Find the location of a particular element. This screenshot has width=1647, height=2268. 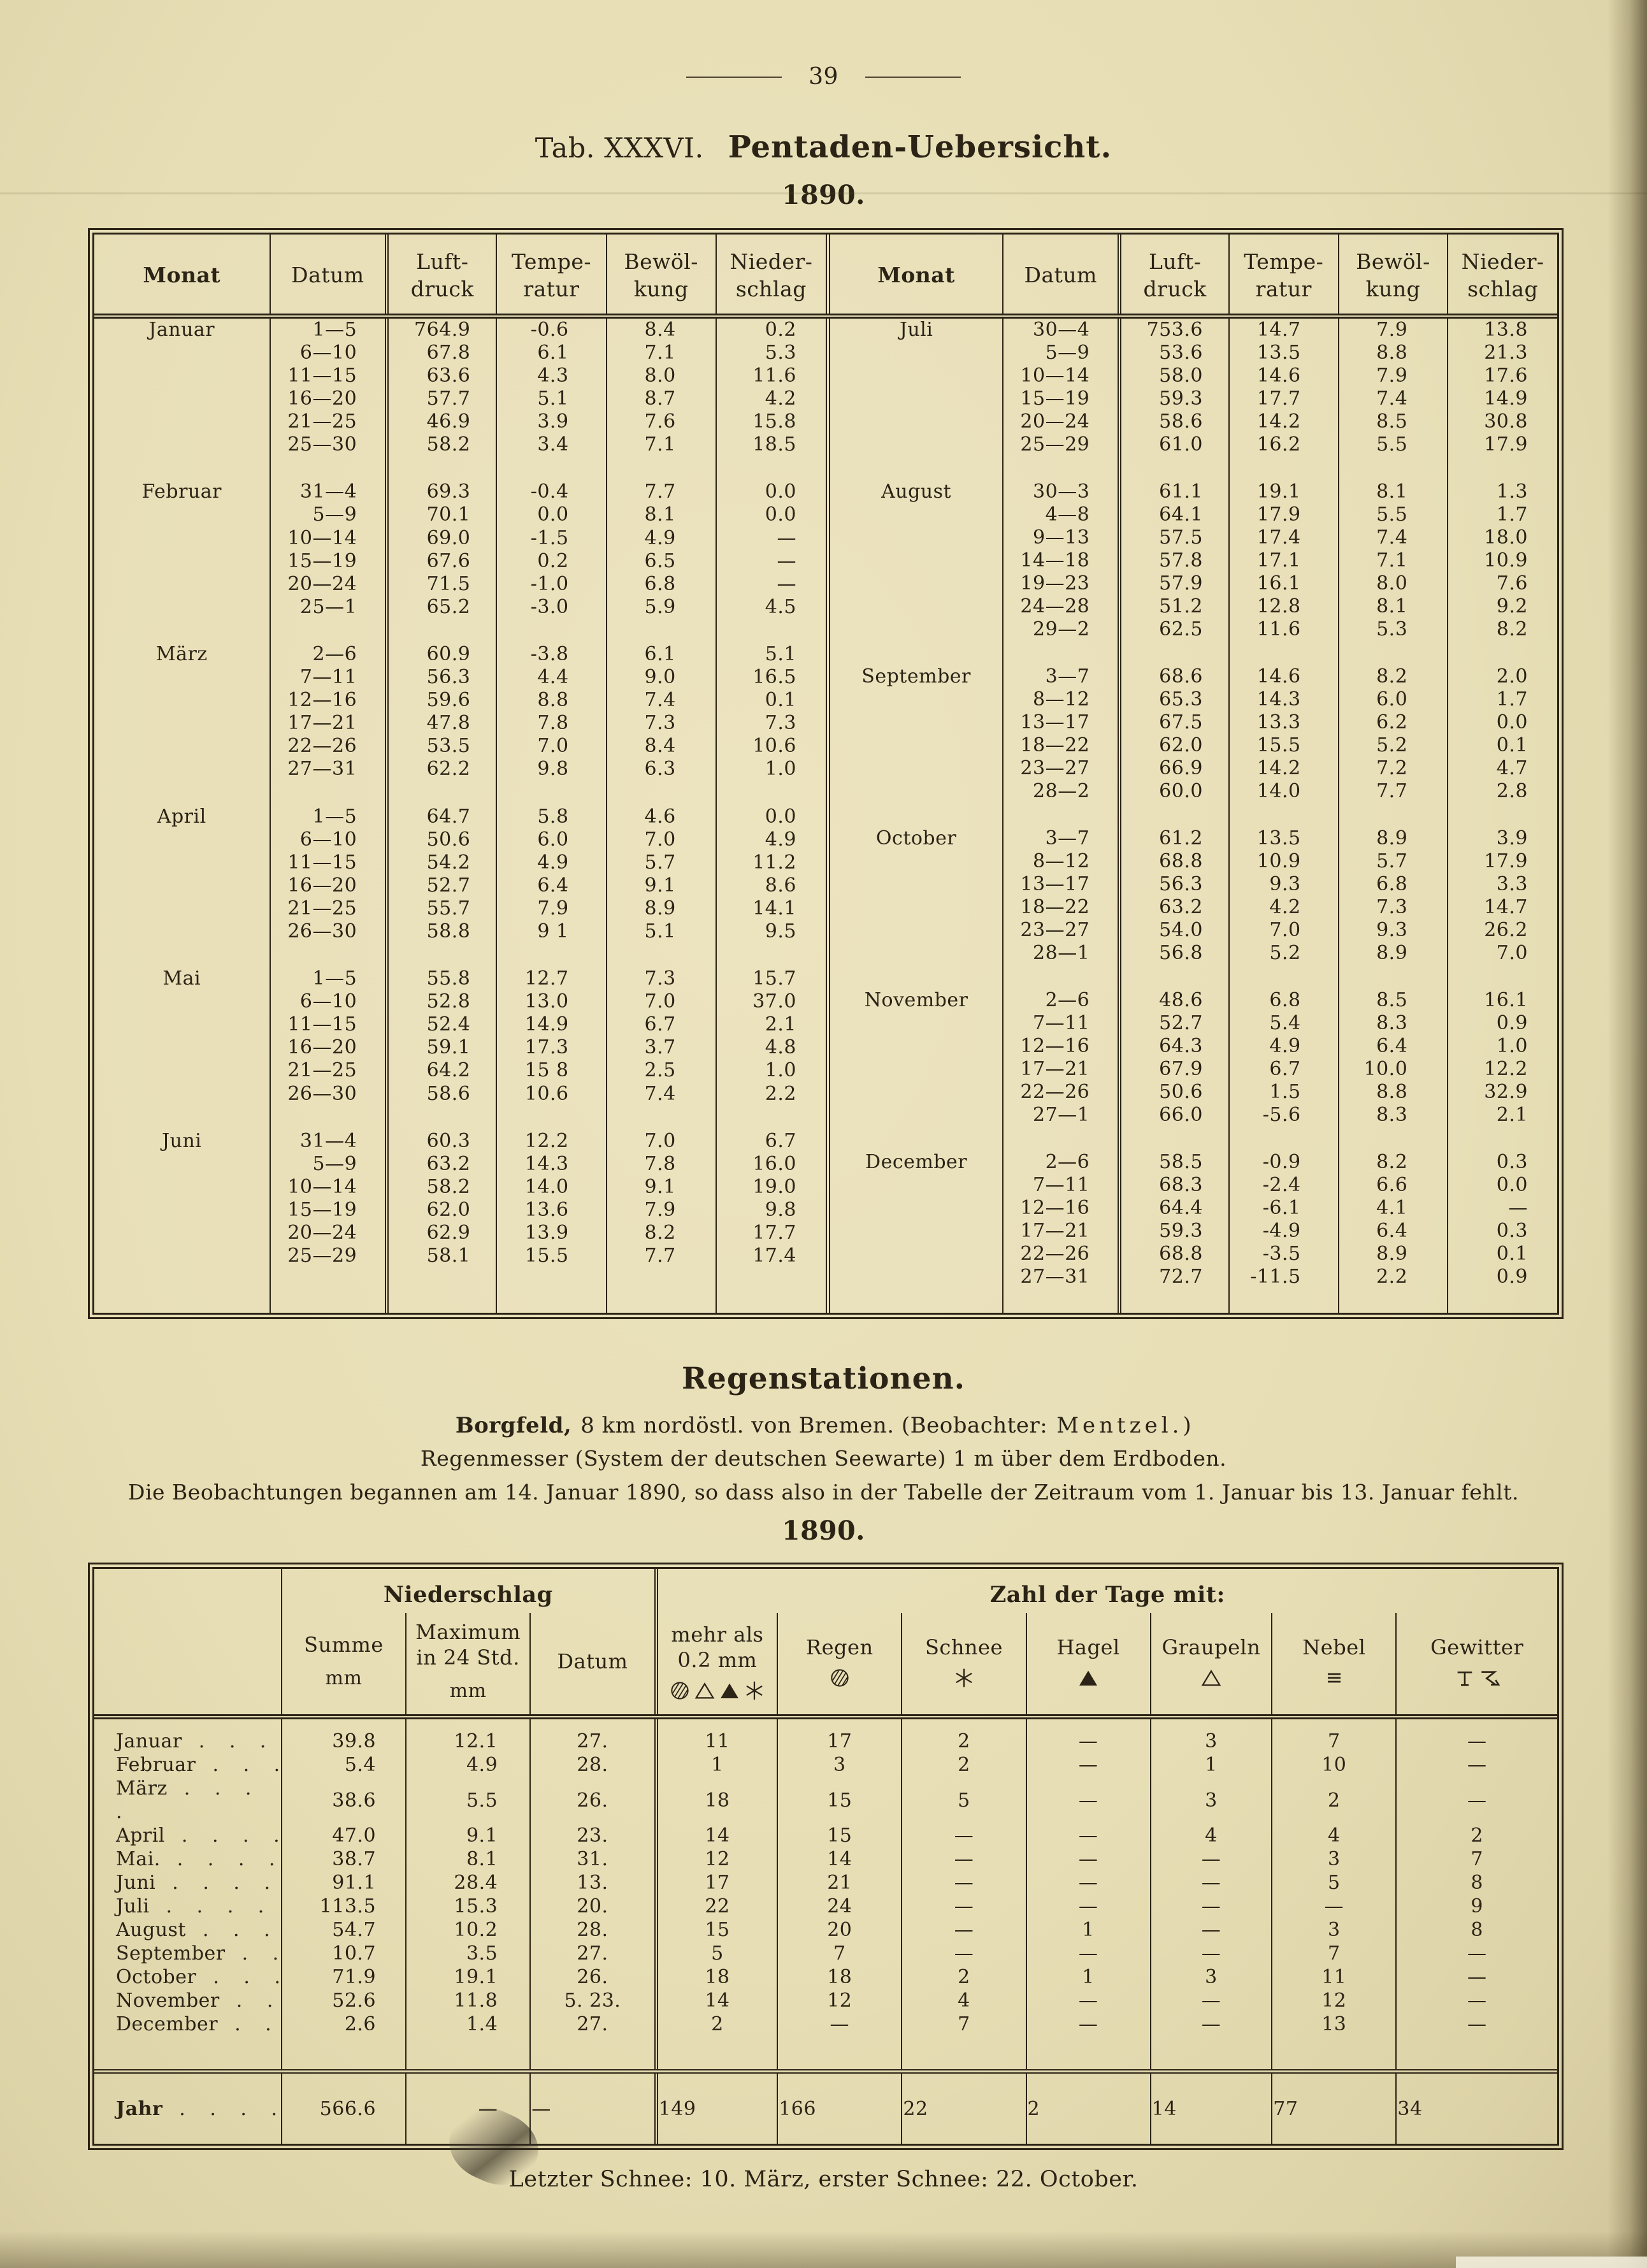

pentad-row: März 2—6 60.9 -3.8 6.1 5.1 is located at coordinates (460, 642).